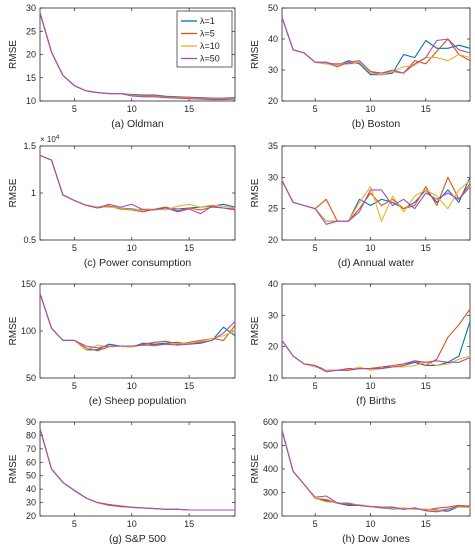  I want to click on y-tick-label: 80, so click(31, 435).